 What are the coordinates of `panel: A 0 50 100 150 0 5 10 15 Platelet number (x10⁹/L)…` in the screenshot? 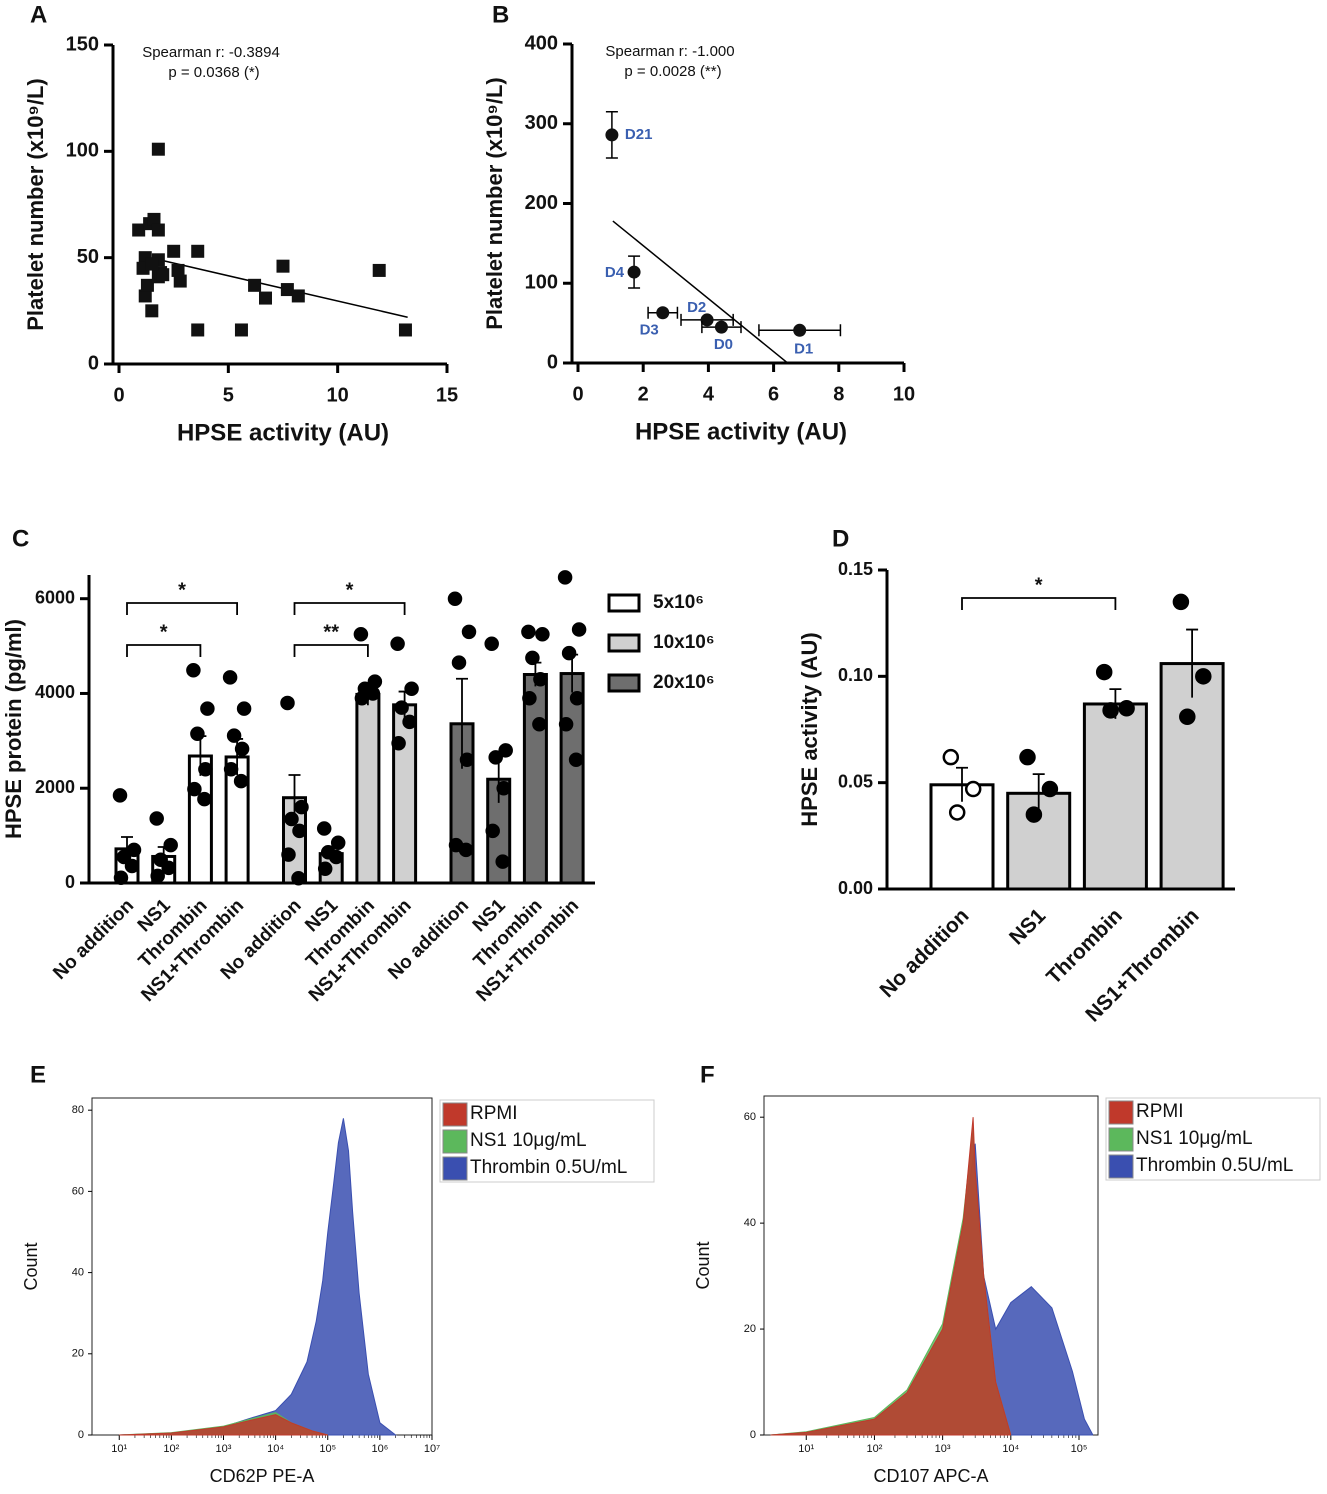 It's located at (240, 223).